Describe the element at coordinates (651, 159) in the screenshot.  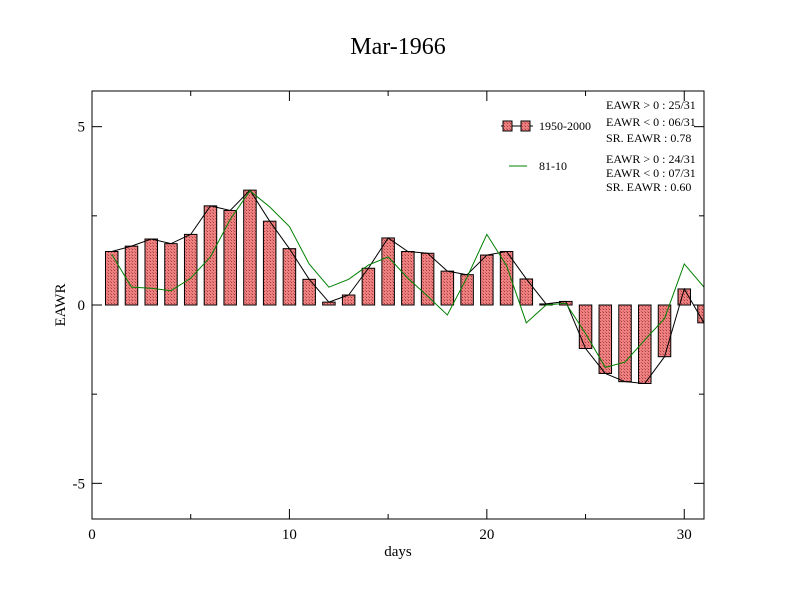
I see `stats-81-10-positive: EAWR > 0 : 24/31` at that location.